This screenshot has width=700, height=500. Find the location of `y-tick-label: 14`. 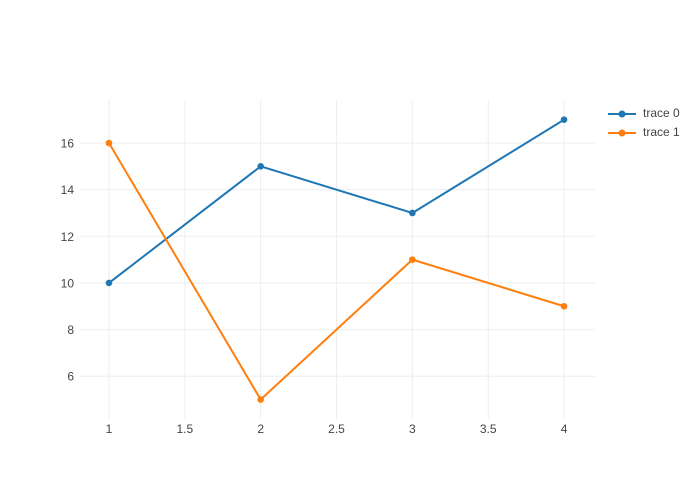

y-tick-label: 14 is located at coordinates (68, 190).